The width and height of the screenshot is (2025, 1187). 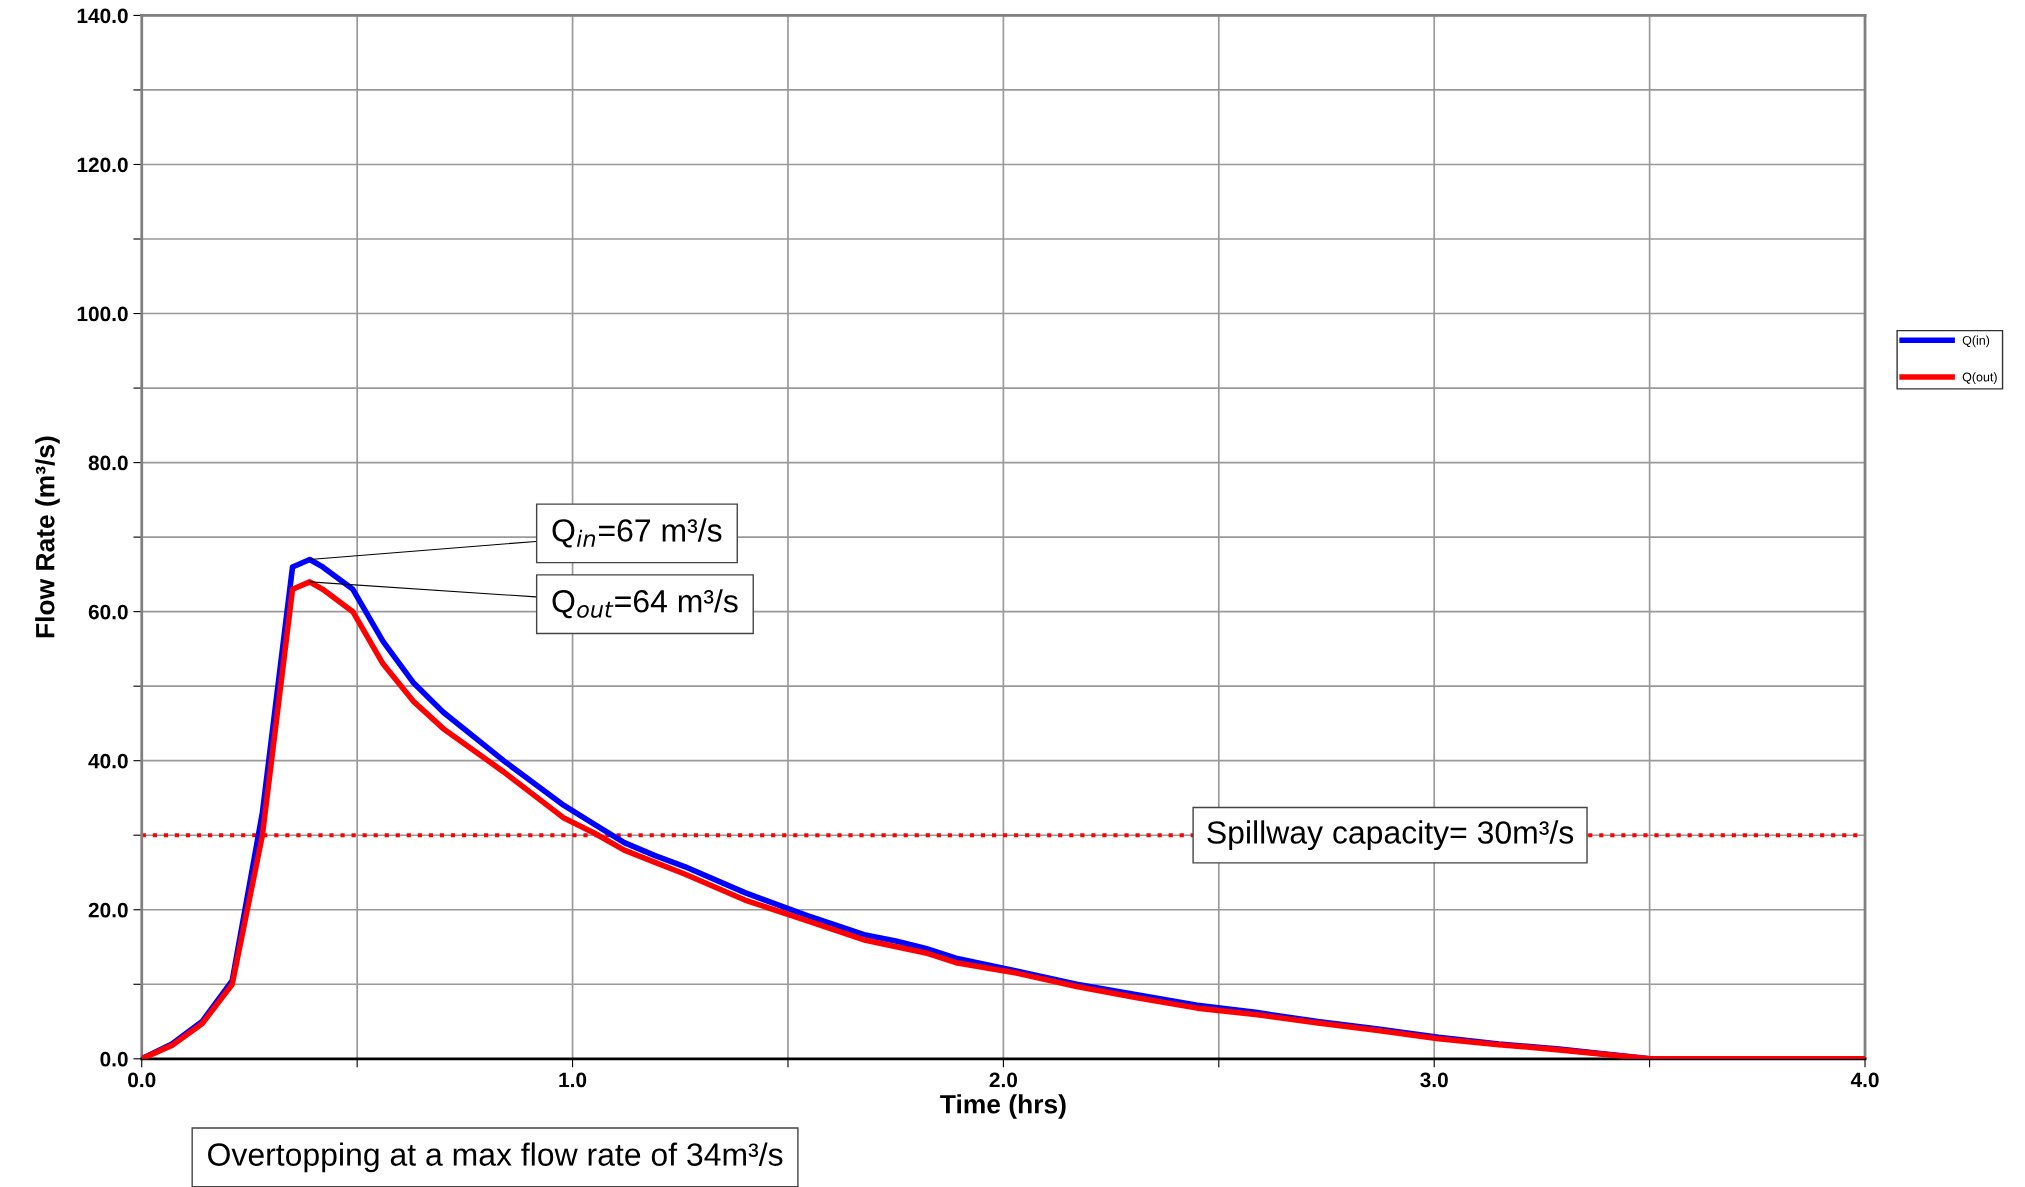 What do you see at coordinates (645, 604) in the screenshot?
I see `annotation: Q$_{out}$=64 m³/s` at bounding box center [645, 604].